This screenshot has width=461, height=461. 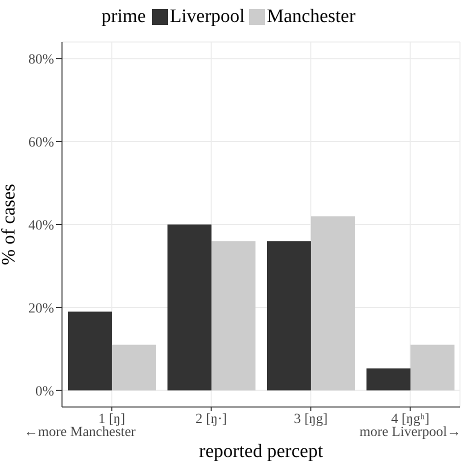 I want to click on legend-label: Manchester, so click(x=311, y=17).